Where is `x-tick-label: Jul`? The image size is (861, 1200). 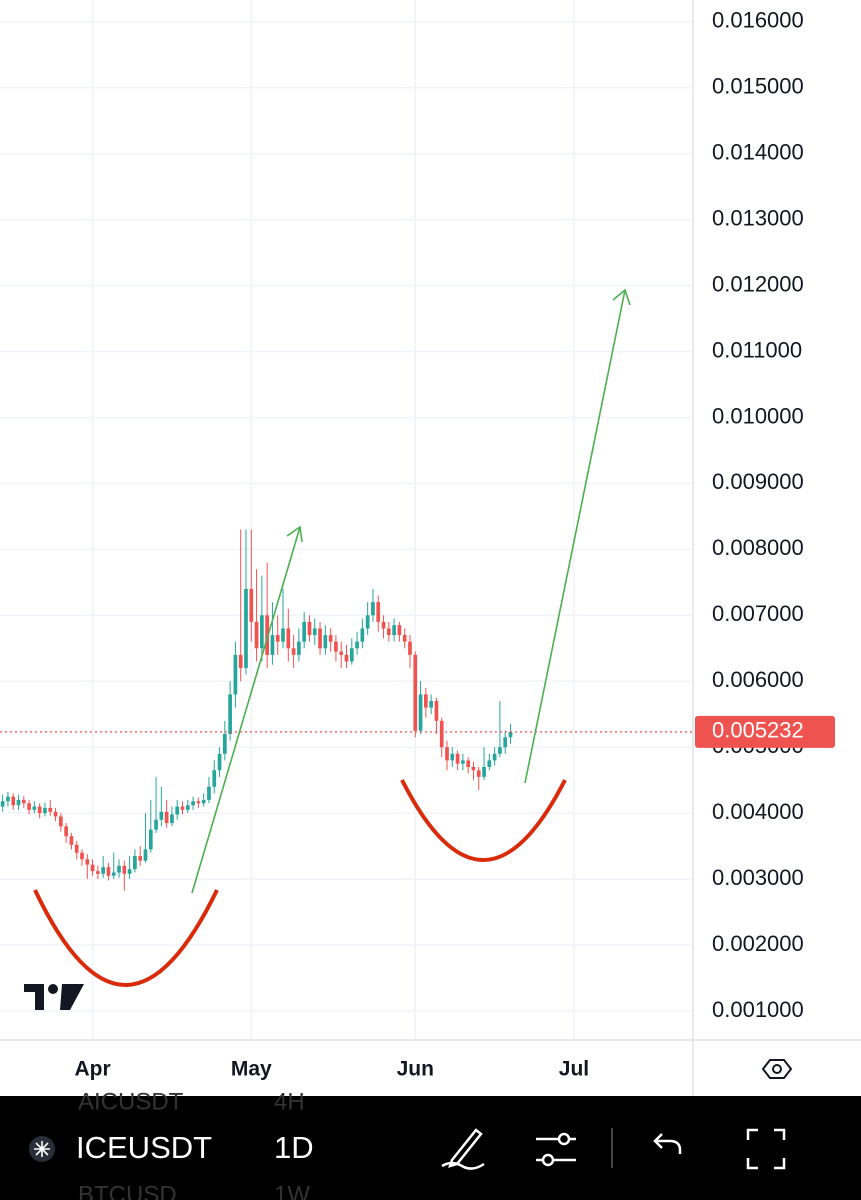
x-tick-label: Jul is located at coordinates (574, 1069).